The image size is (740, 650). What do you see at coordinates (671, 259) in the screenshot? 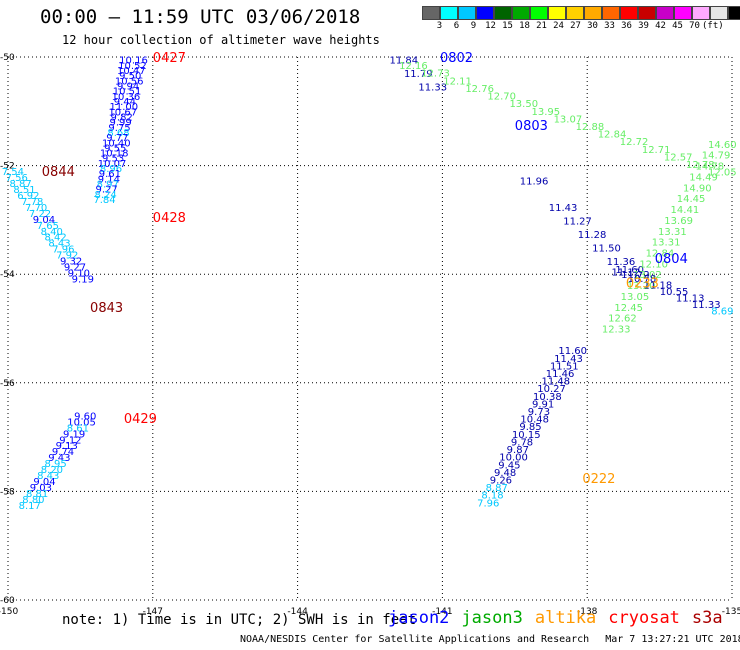
I see `pass-label: 0804` at bounding box center [671, 259].